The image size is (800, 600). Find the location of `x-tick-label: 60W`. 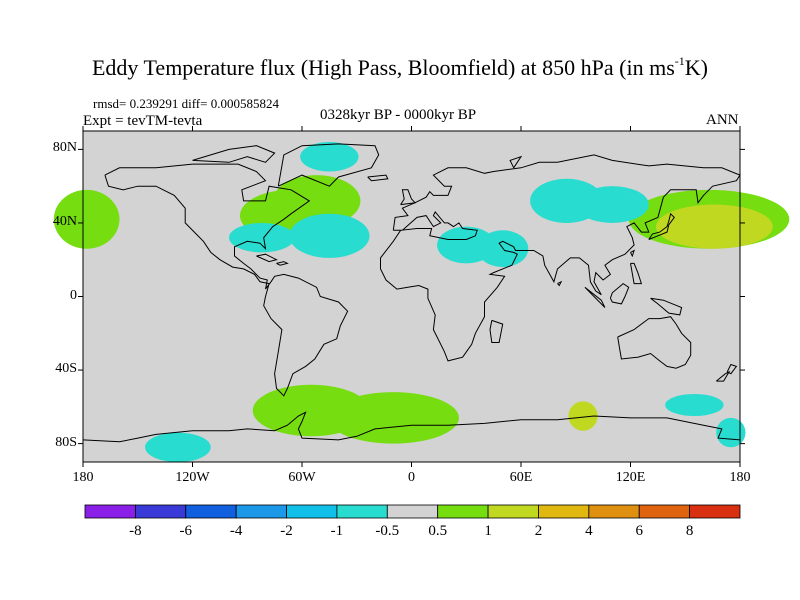

x-tick-label: 60W is located at coordinates (302, 477).